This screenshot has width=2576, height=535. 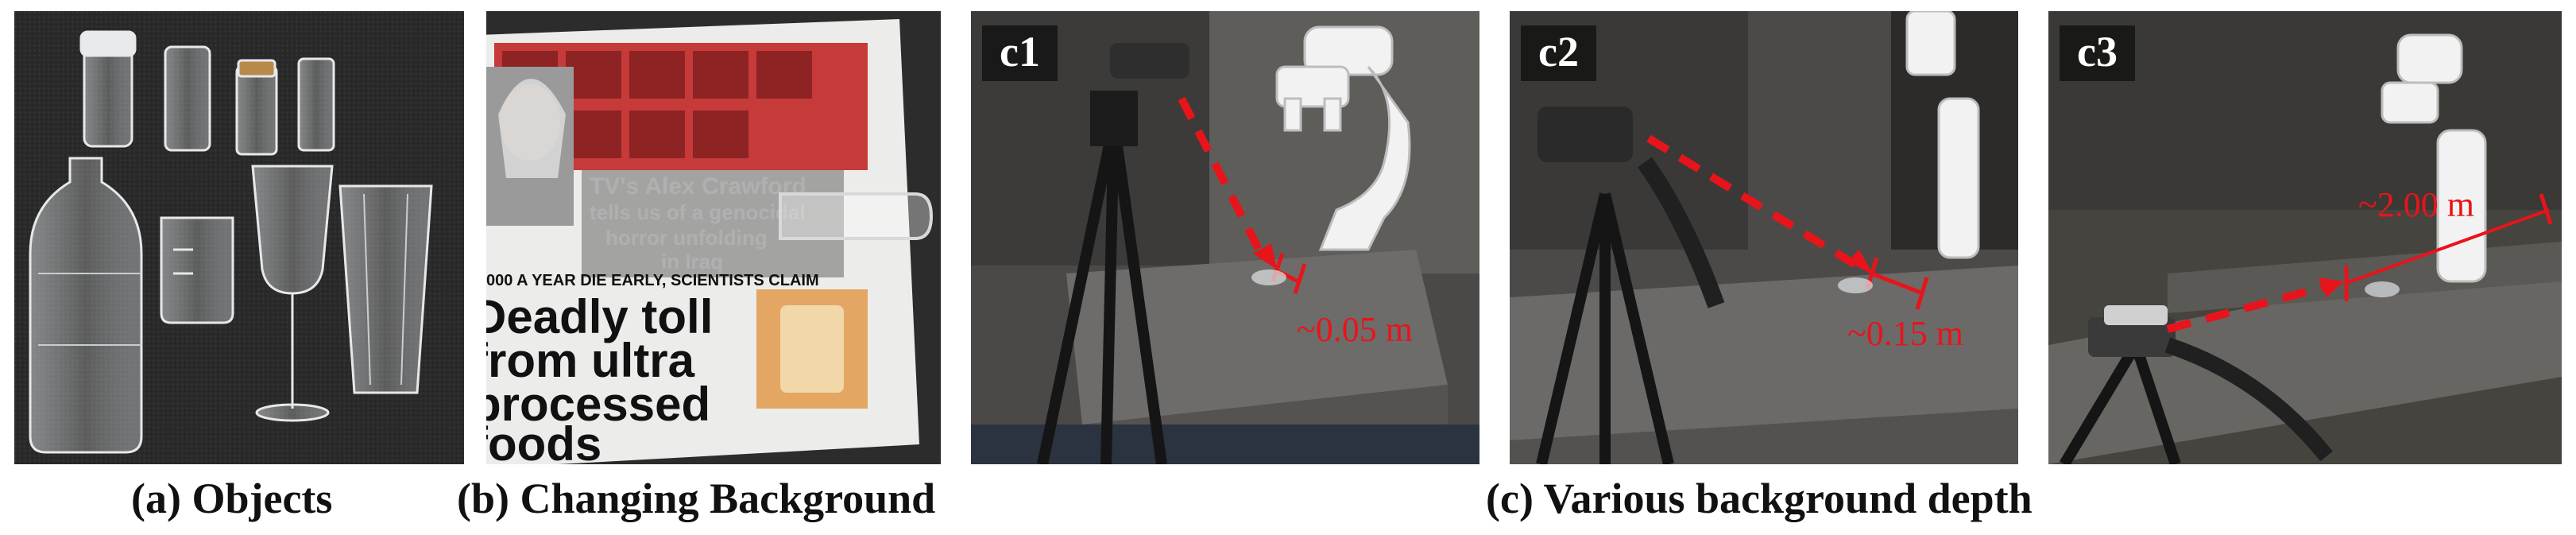 What do you see at coordinates (292, 293) in the screenshot?
I see `wine-glass` at bounding box center [292, 293].